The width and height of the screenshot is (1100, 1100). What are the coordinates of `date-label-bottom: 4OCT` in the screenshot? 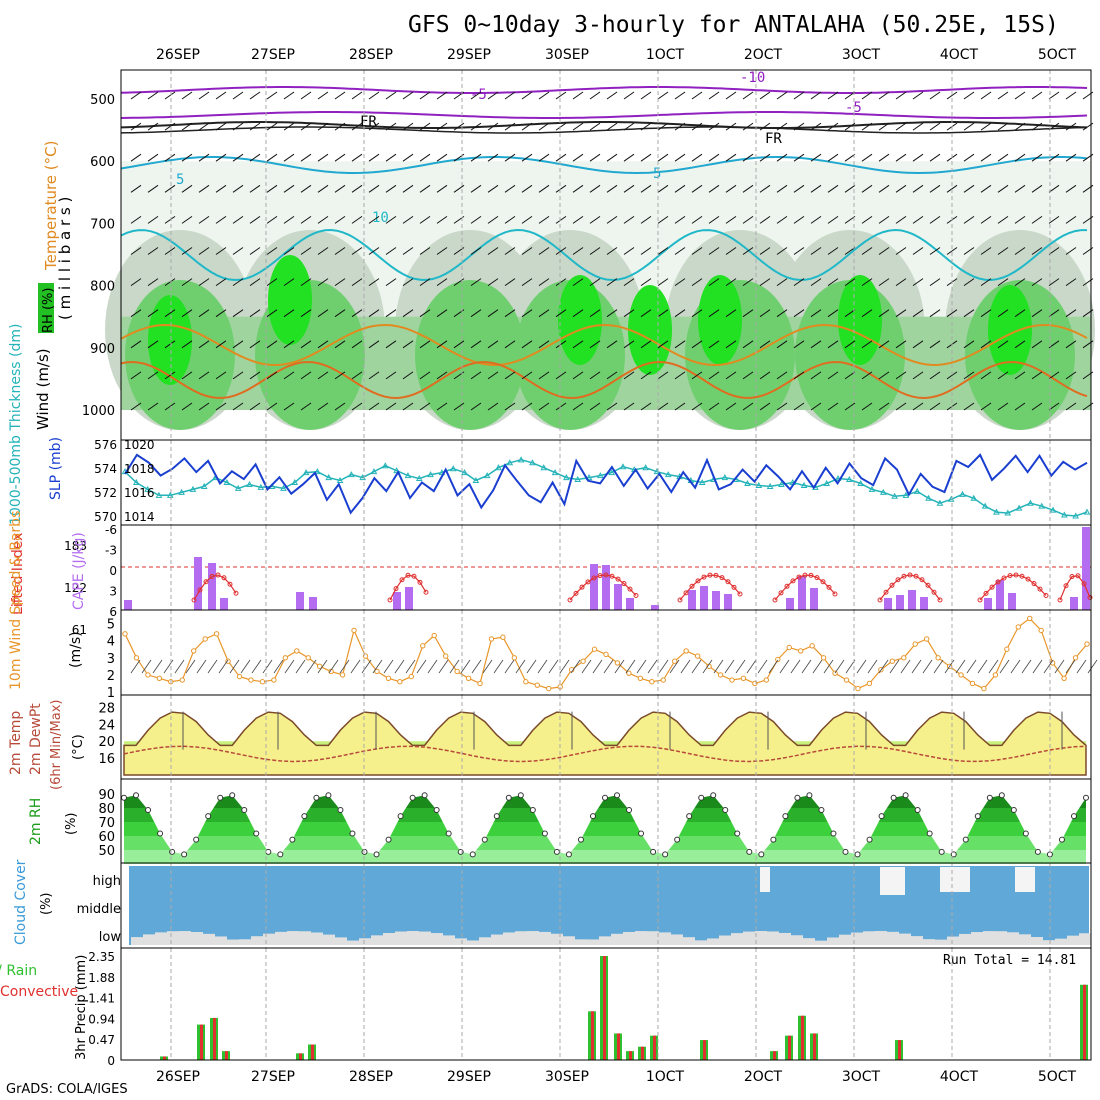 It's located at (959, 1077).